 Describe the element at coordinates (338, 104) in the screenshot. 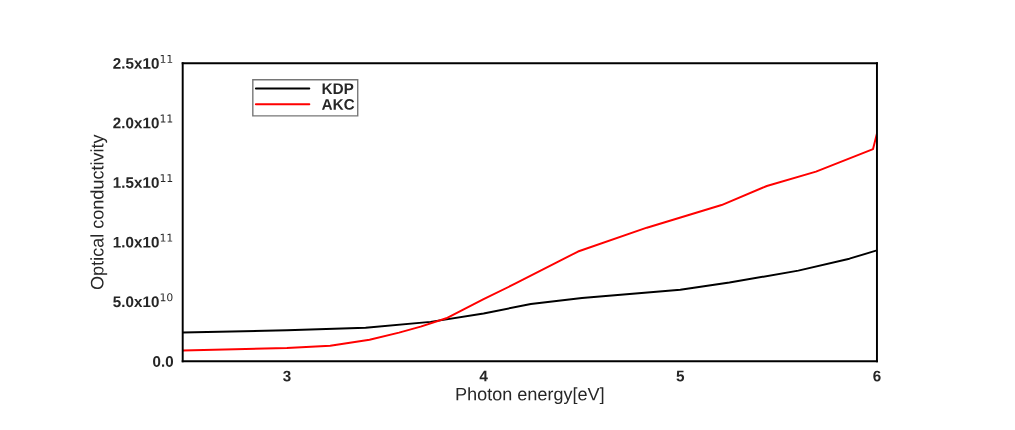

I see `legend-label: AKC` at that location.